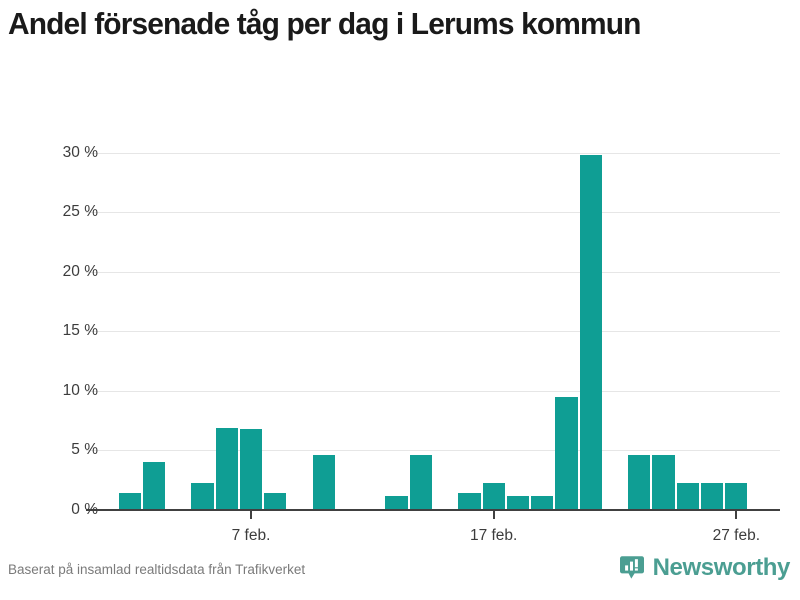 This screenshot has height=600, width=800. Describe the element at coordinates (632, 568) in the screenshot. I see `bar-chart-bubble-icon` at that location.